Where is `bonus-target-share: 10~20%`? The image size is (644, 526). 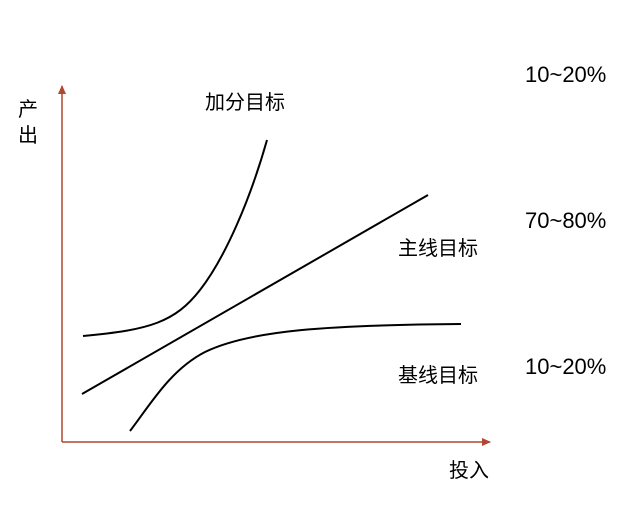 bonus-target-share: 10~20% is located at coordinates (566, 74).